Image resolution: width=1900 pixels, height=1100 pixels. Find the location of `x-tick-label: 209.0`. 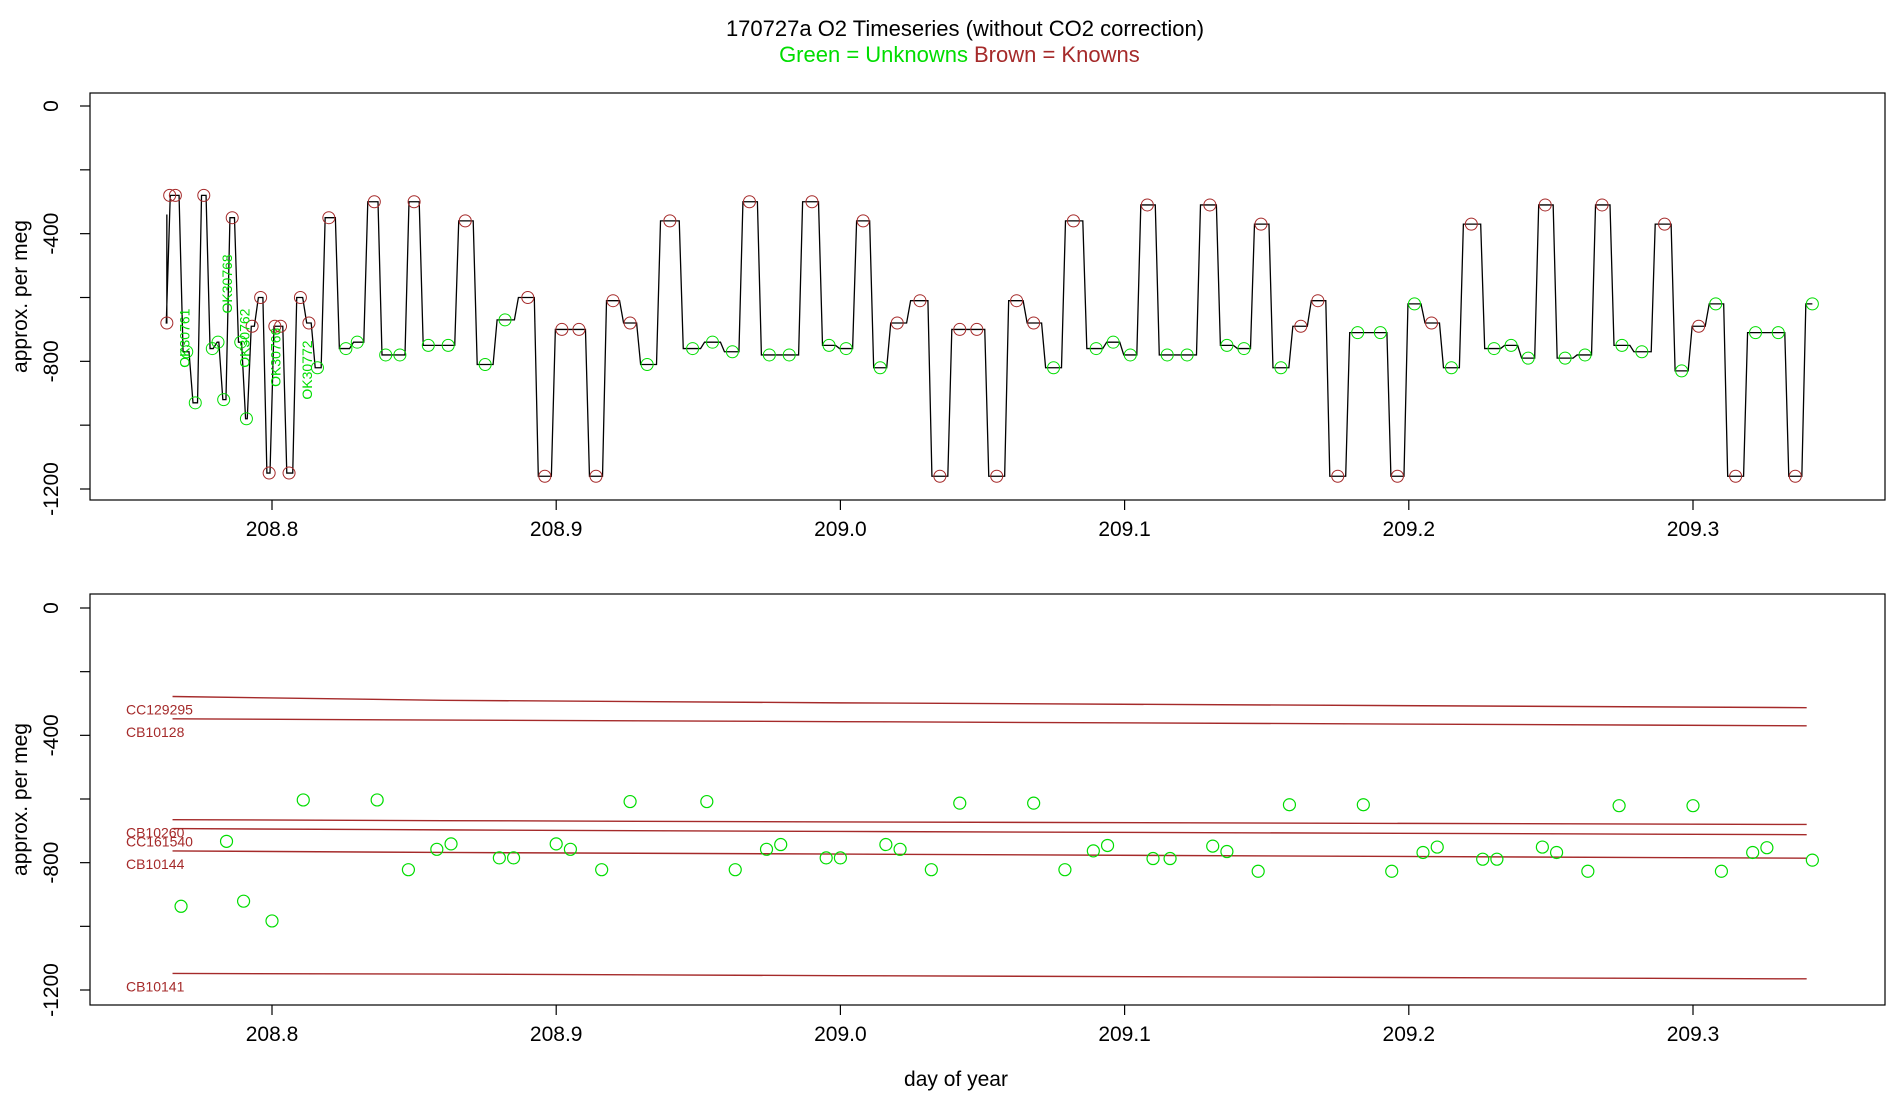

x-tick-label: 209.0 is located at coordinates (840, 1034).